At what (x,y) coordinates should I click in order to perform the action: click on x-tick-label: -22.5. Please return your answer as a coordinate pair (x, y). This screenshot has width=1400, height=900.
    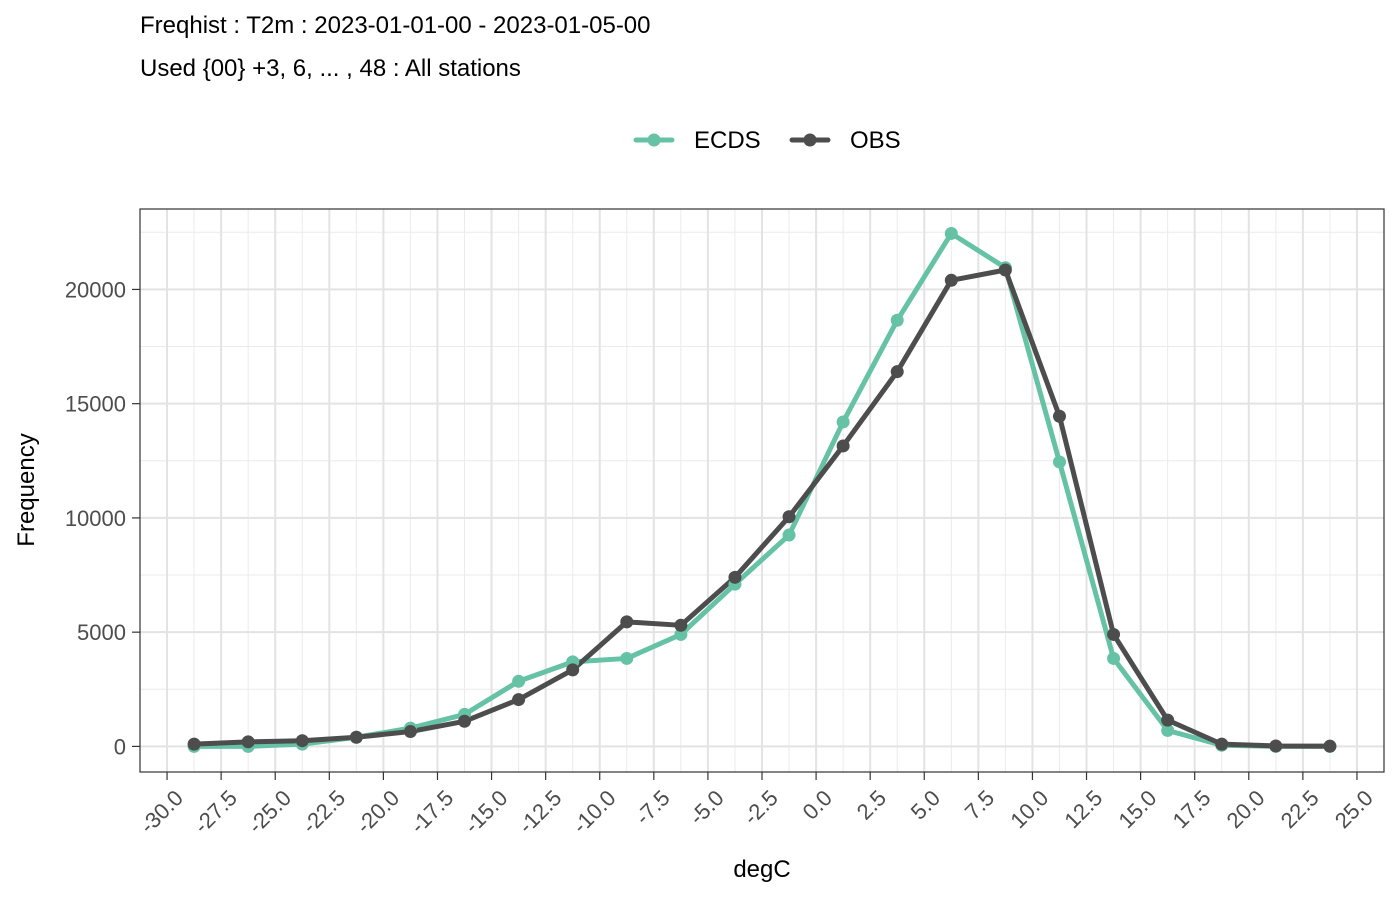
    Looking at the image, I should click on (323, 811).